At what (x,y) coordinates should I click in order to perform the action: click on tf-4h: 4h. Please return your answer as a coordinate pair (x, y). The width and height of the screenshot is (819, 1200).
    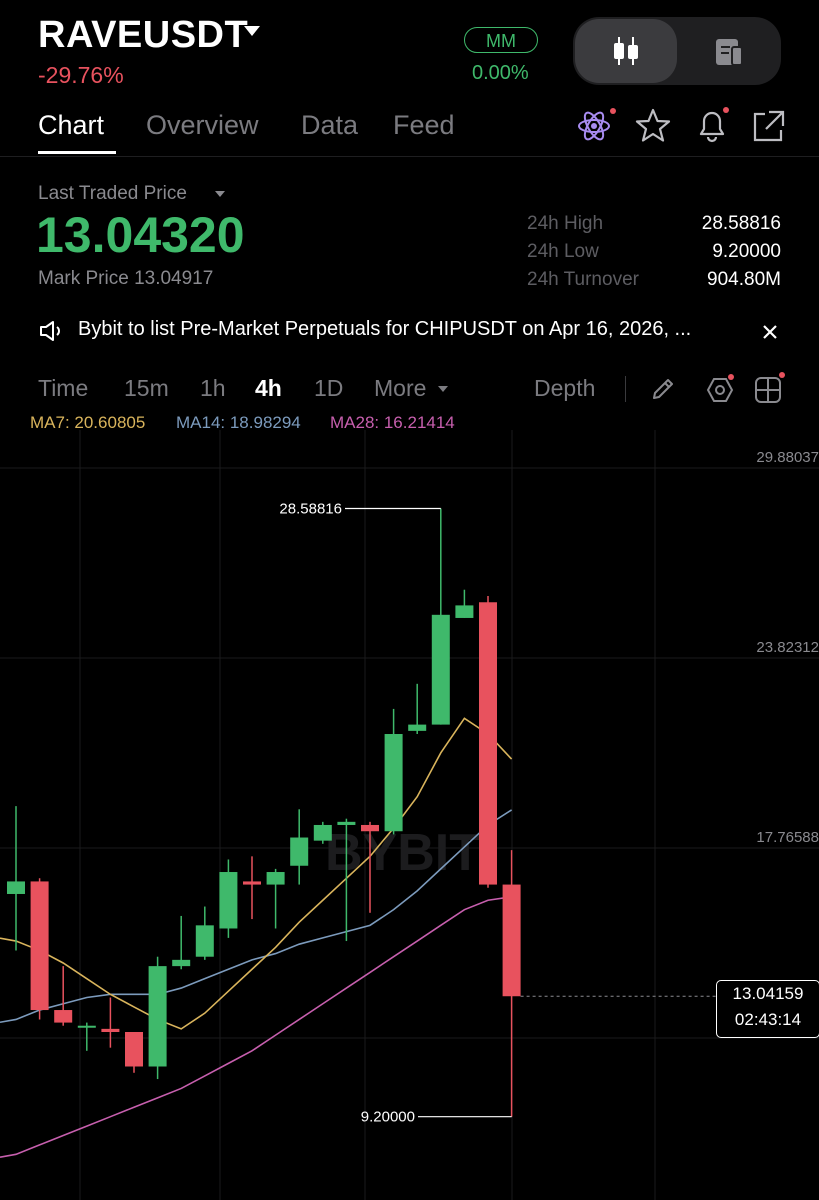
    Looking at the image, I should click on (268, 388).